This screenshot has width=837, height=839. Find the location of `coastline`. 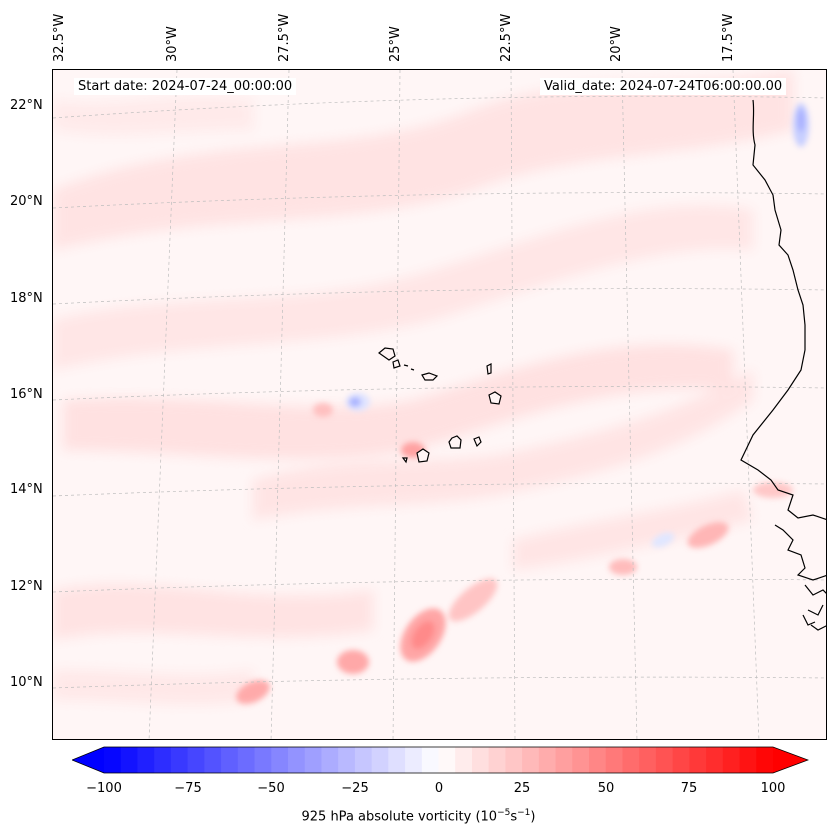

coastline is located at coordinates (783, 365).